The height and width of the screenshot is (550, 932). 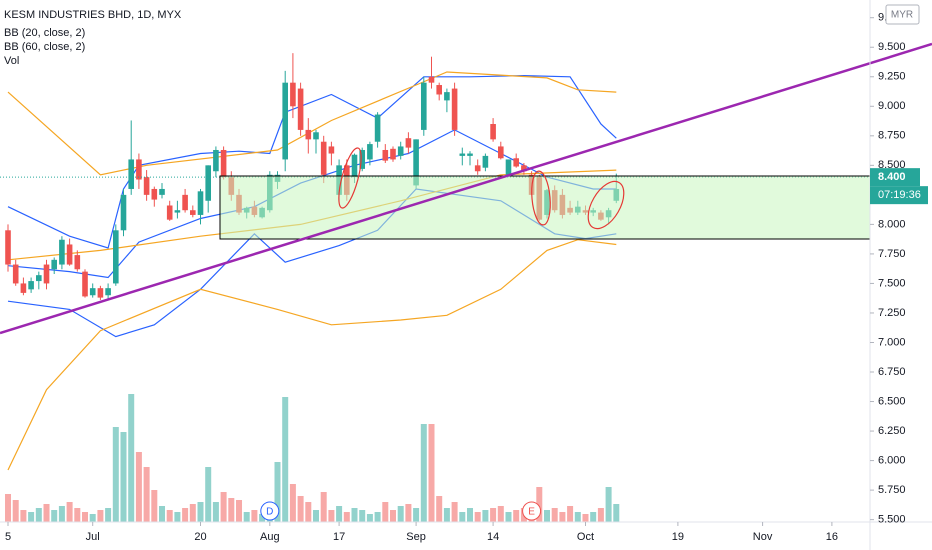 I want to click on indicator-label: BB (60, close, 2), so click(x=44, y=47).